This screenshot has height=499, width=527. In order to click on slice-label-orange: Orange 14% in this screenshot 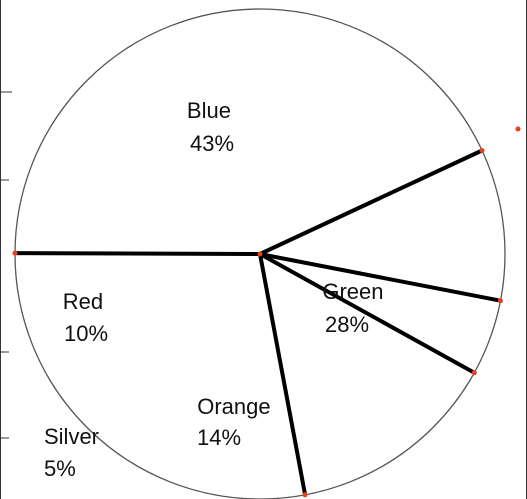, I will do `click(237, 422)`.